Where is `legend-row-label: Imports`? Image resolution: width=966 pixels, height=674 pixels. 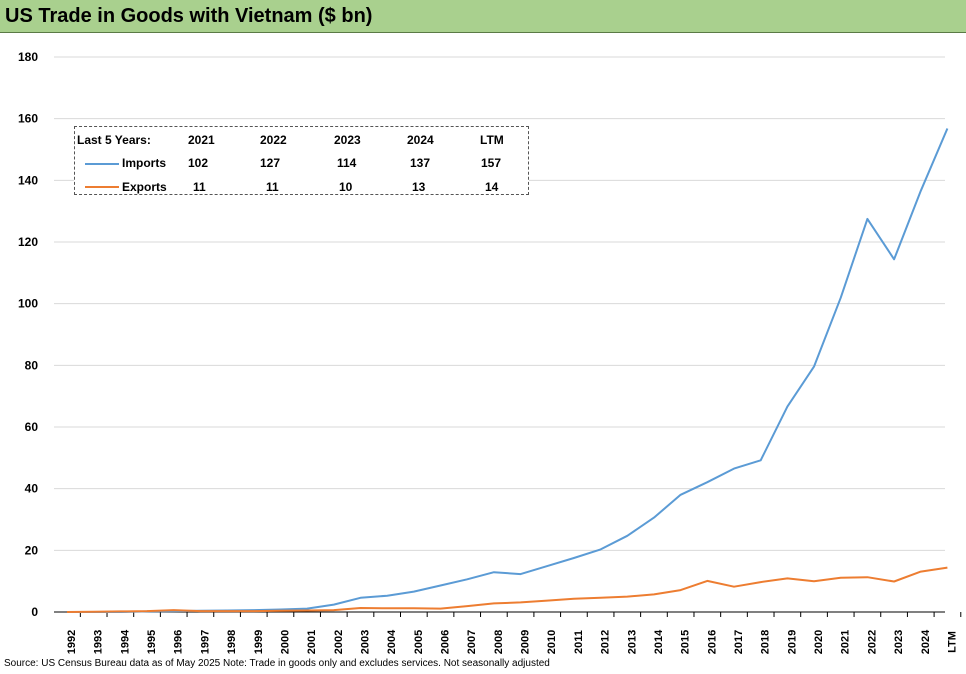 legend-row-label: Imports is located at coordinates (144, 163).